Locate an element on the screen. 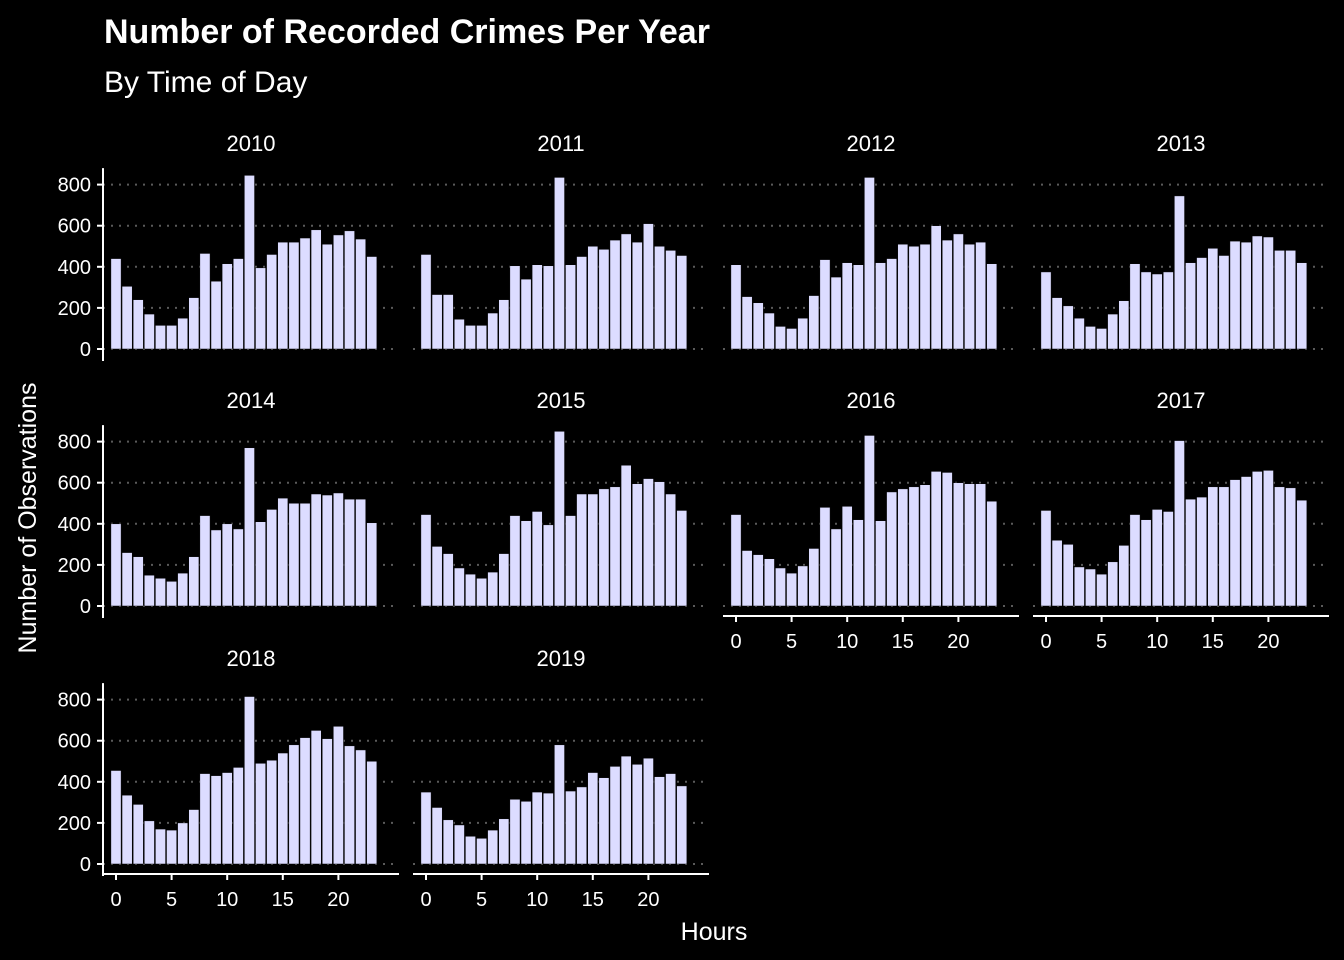  y-tick-label: 600 is located at coordinates (74, 742).